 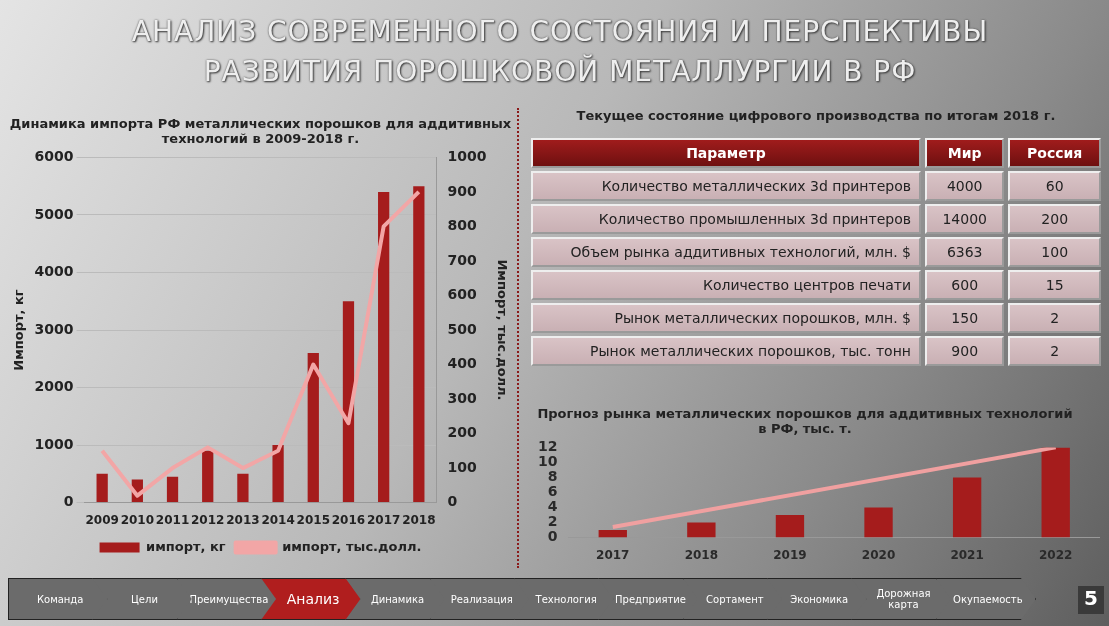 I want to click on y2-tick-label: 700, so click(x=462, y=259).